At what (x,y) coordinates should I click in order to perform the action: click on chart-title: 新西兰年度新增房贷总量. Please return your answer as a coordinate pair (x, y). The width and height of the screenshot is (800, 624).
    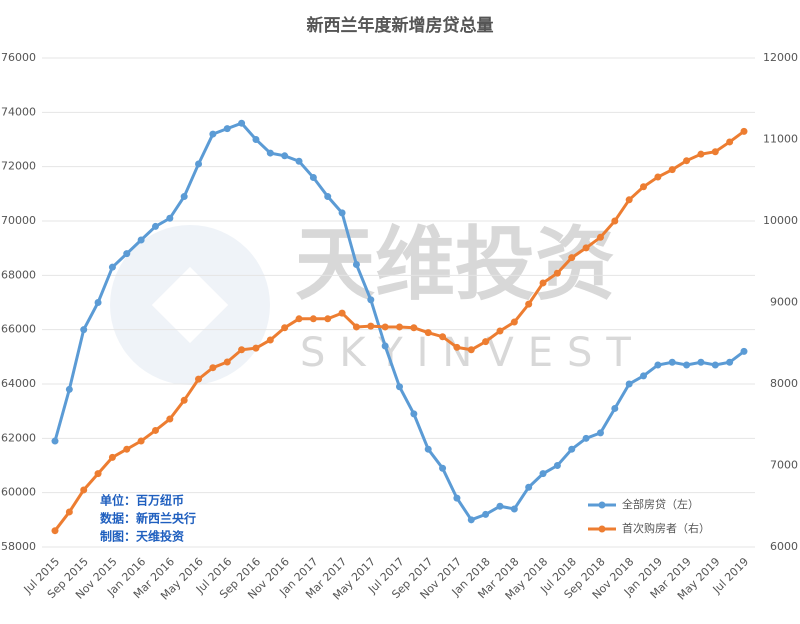
    Looking at the image, I should click on (400, 25).